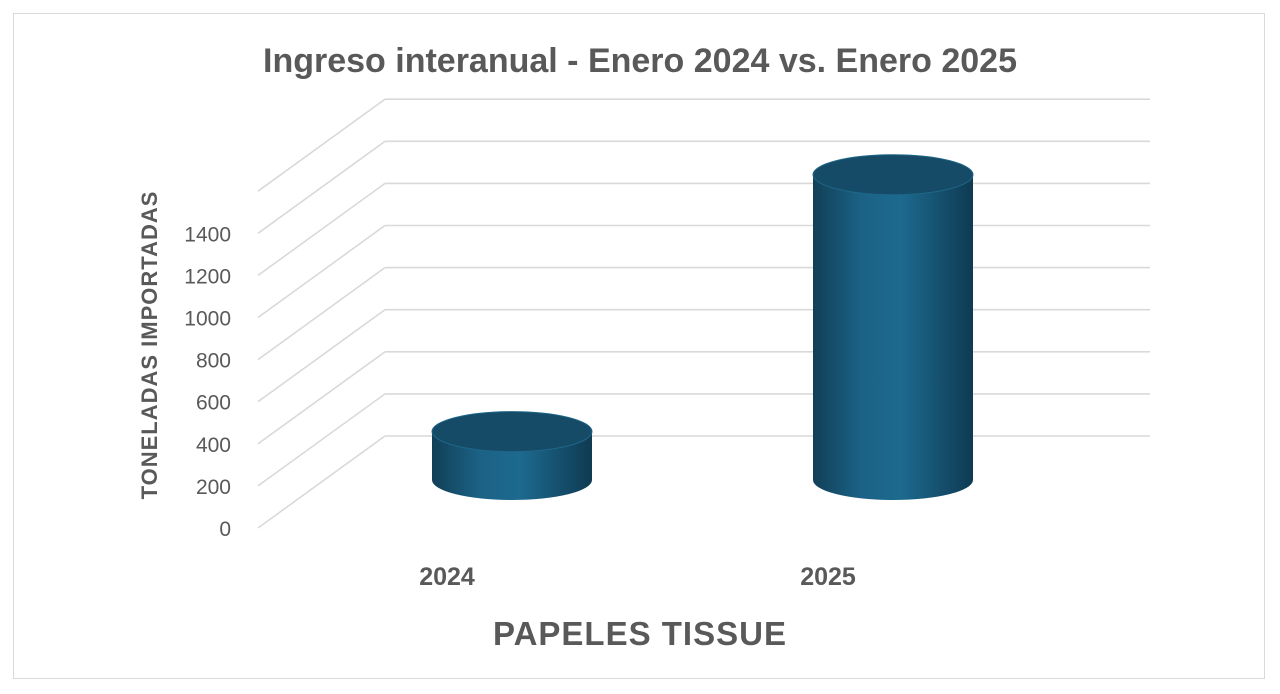  What do you see at coordinates (207, 276) in the screenshot?
I see `y-tick-label: 1200` at bounding box center [207, 276].